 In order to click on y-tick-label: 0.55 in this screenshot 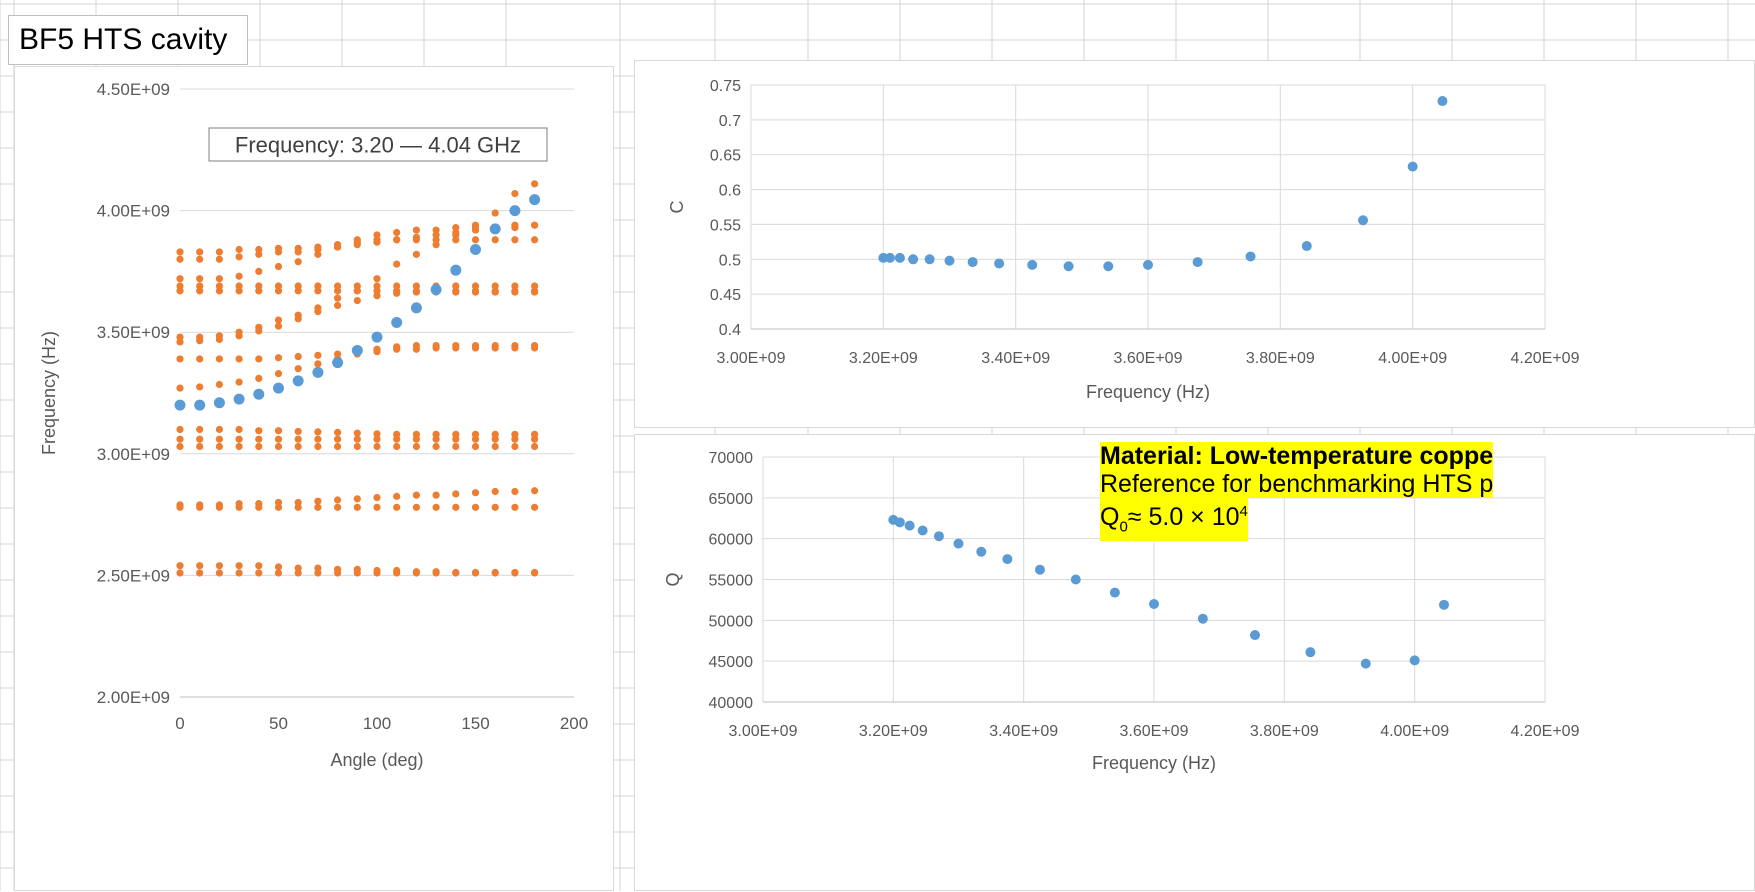, I will do `click(725, 225)`.